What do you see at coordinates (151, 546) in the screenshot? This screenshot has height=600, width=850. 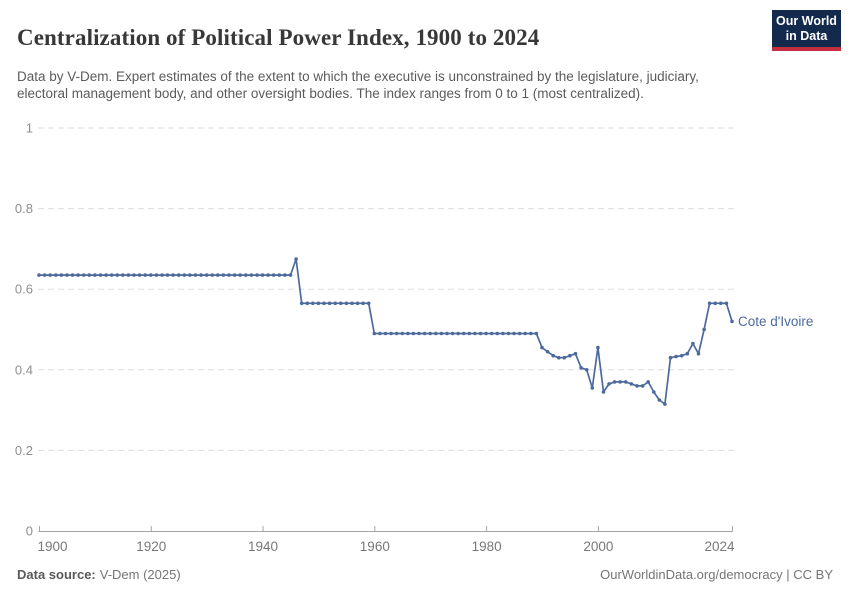 I see `x-tick-label: 1920` at bounding box center [151, 546].